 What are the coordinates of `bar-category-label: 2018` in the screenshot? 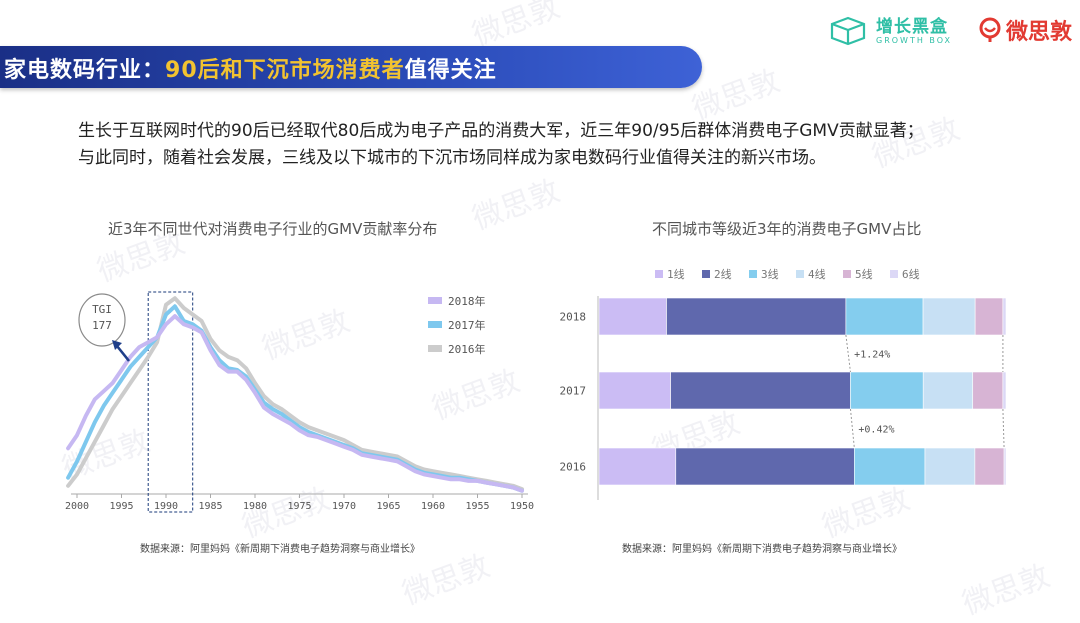 It's located at (573, 317).